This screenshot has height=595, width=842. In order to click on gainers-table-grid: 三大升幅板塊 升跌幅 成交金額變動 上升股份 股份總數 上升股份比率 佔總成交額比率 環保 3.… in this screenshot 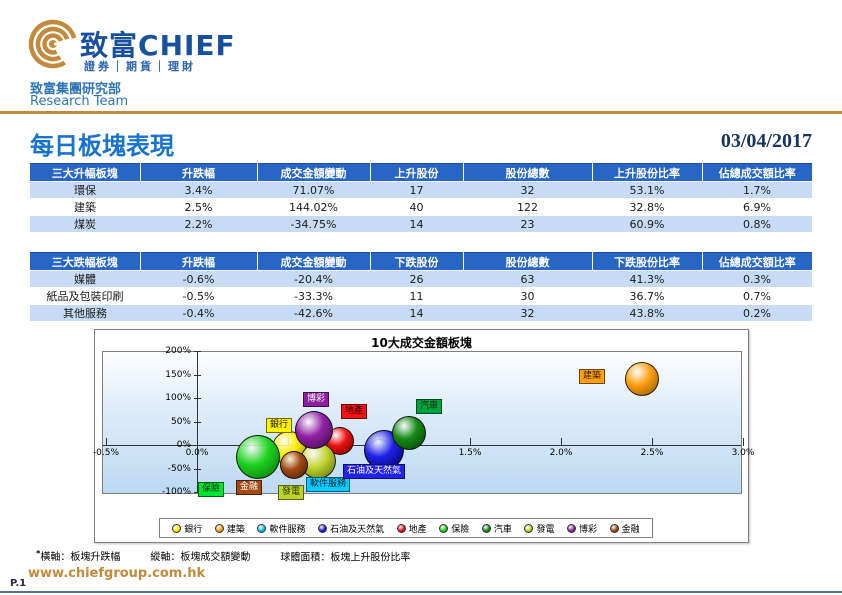, I will do `click(421, 197)`.